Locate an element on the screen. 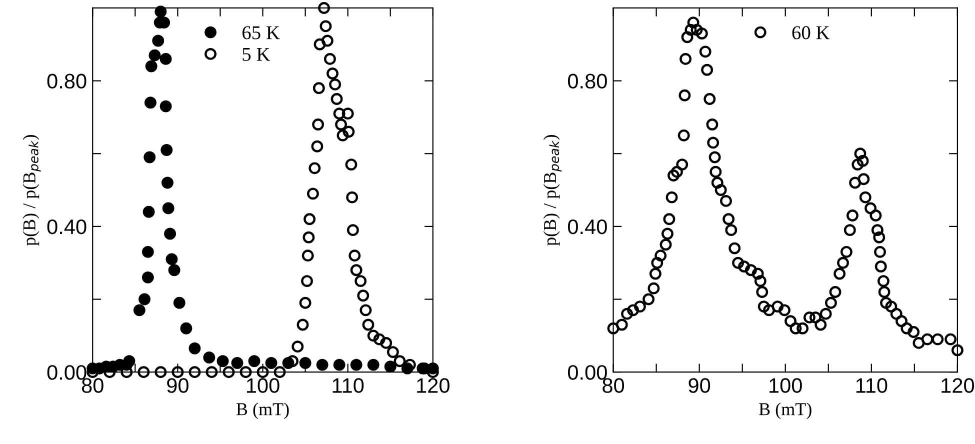 The height and width of the screenshot is (444, 975). y-tick-label: 0.80 is located at coordinates (66, 81).